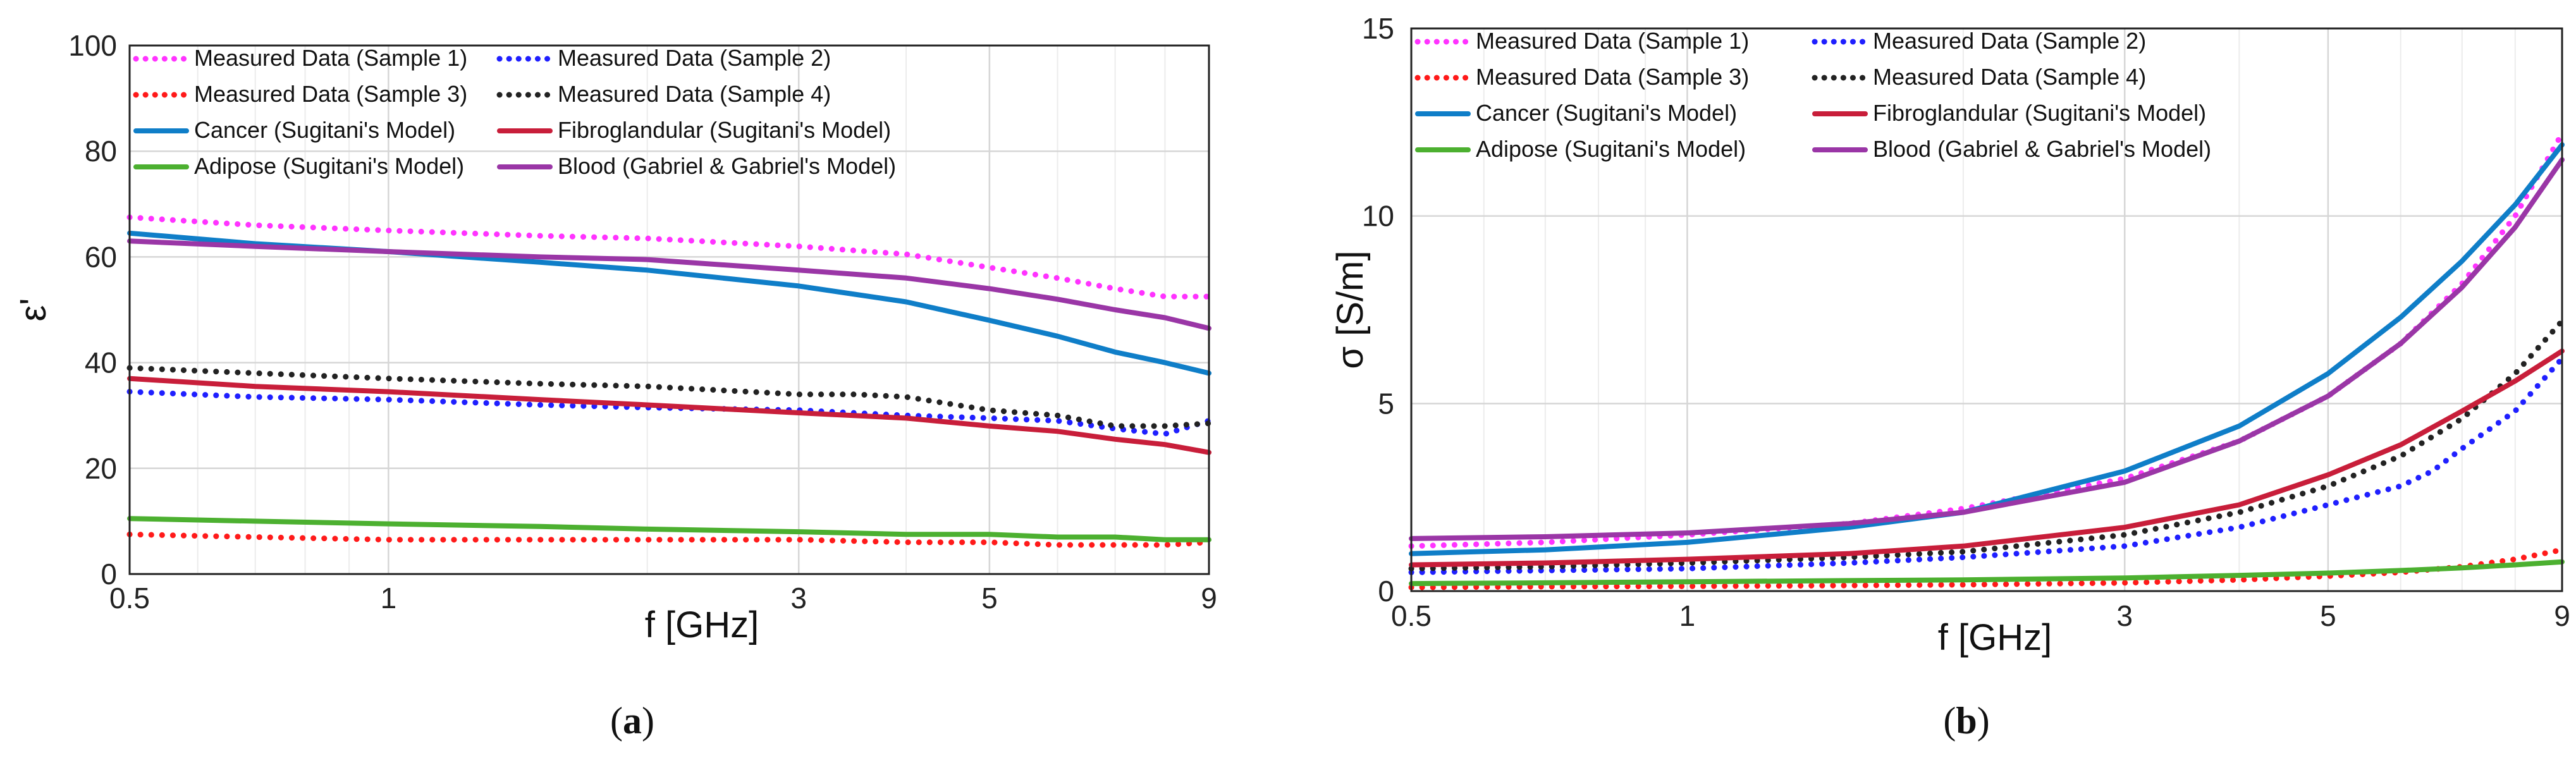 This screenshot has height=758, width=2576. I want to click on y-axis-label: σ [S/m], so click(1350, 309).